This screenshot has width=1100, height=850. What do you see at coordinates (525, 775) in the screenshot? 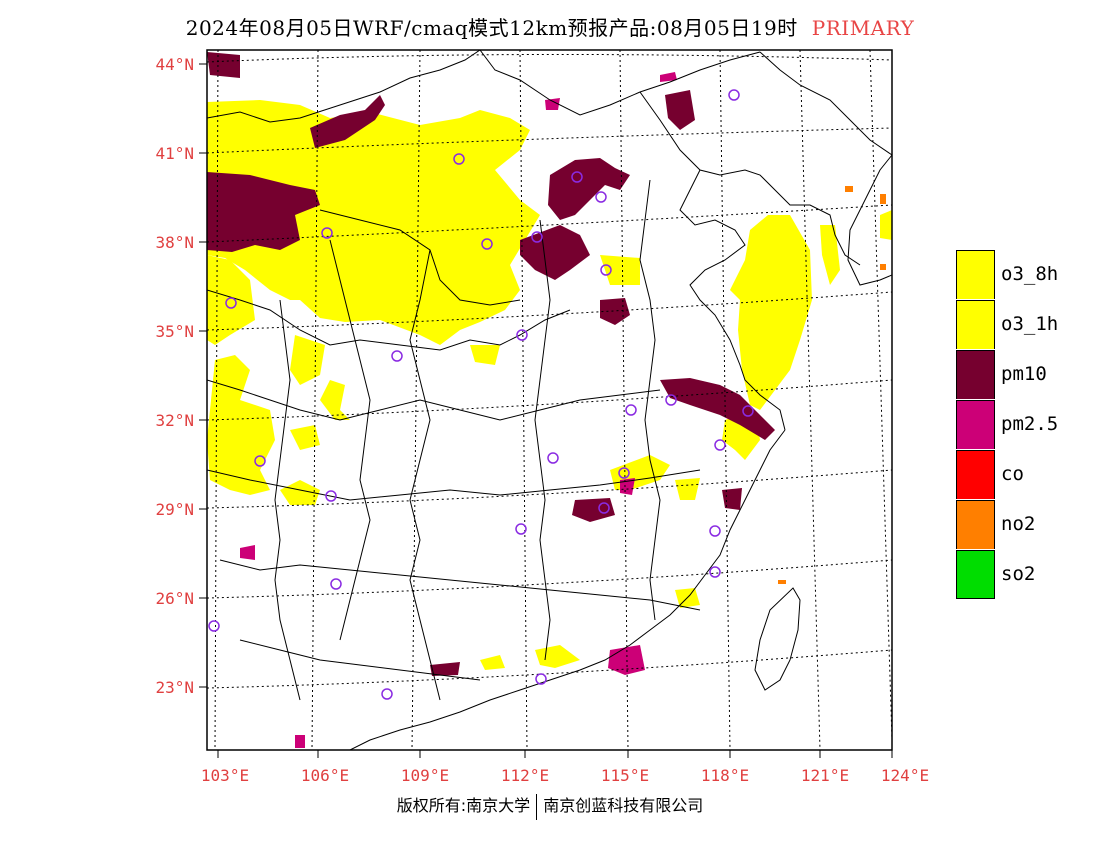
I see `lon-label-112: 112°E` at bounding box center [525, 775].